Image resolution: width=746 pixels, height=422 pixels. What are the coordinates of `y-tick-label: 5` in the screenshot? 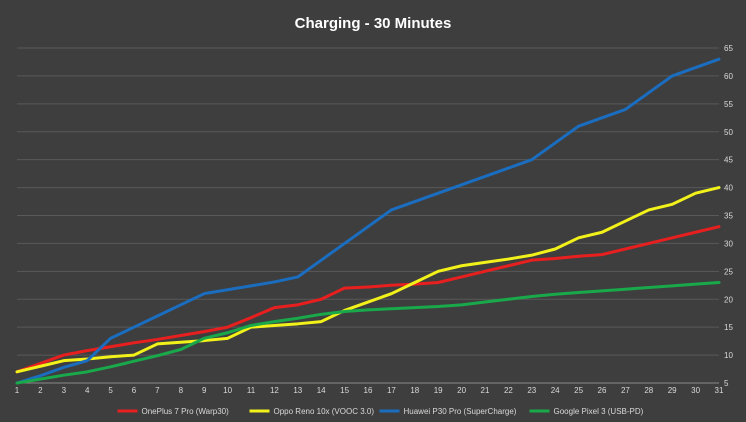 It's located at (726, 383).